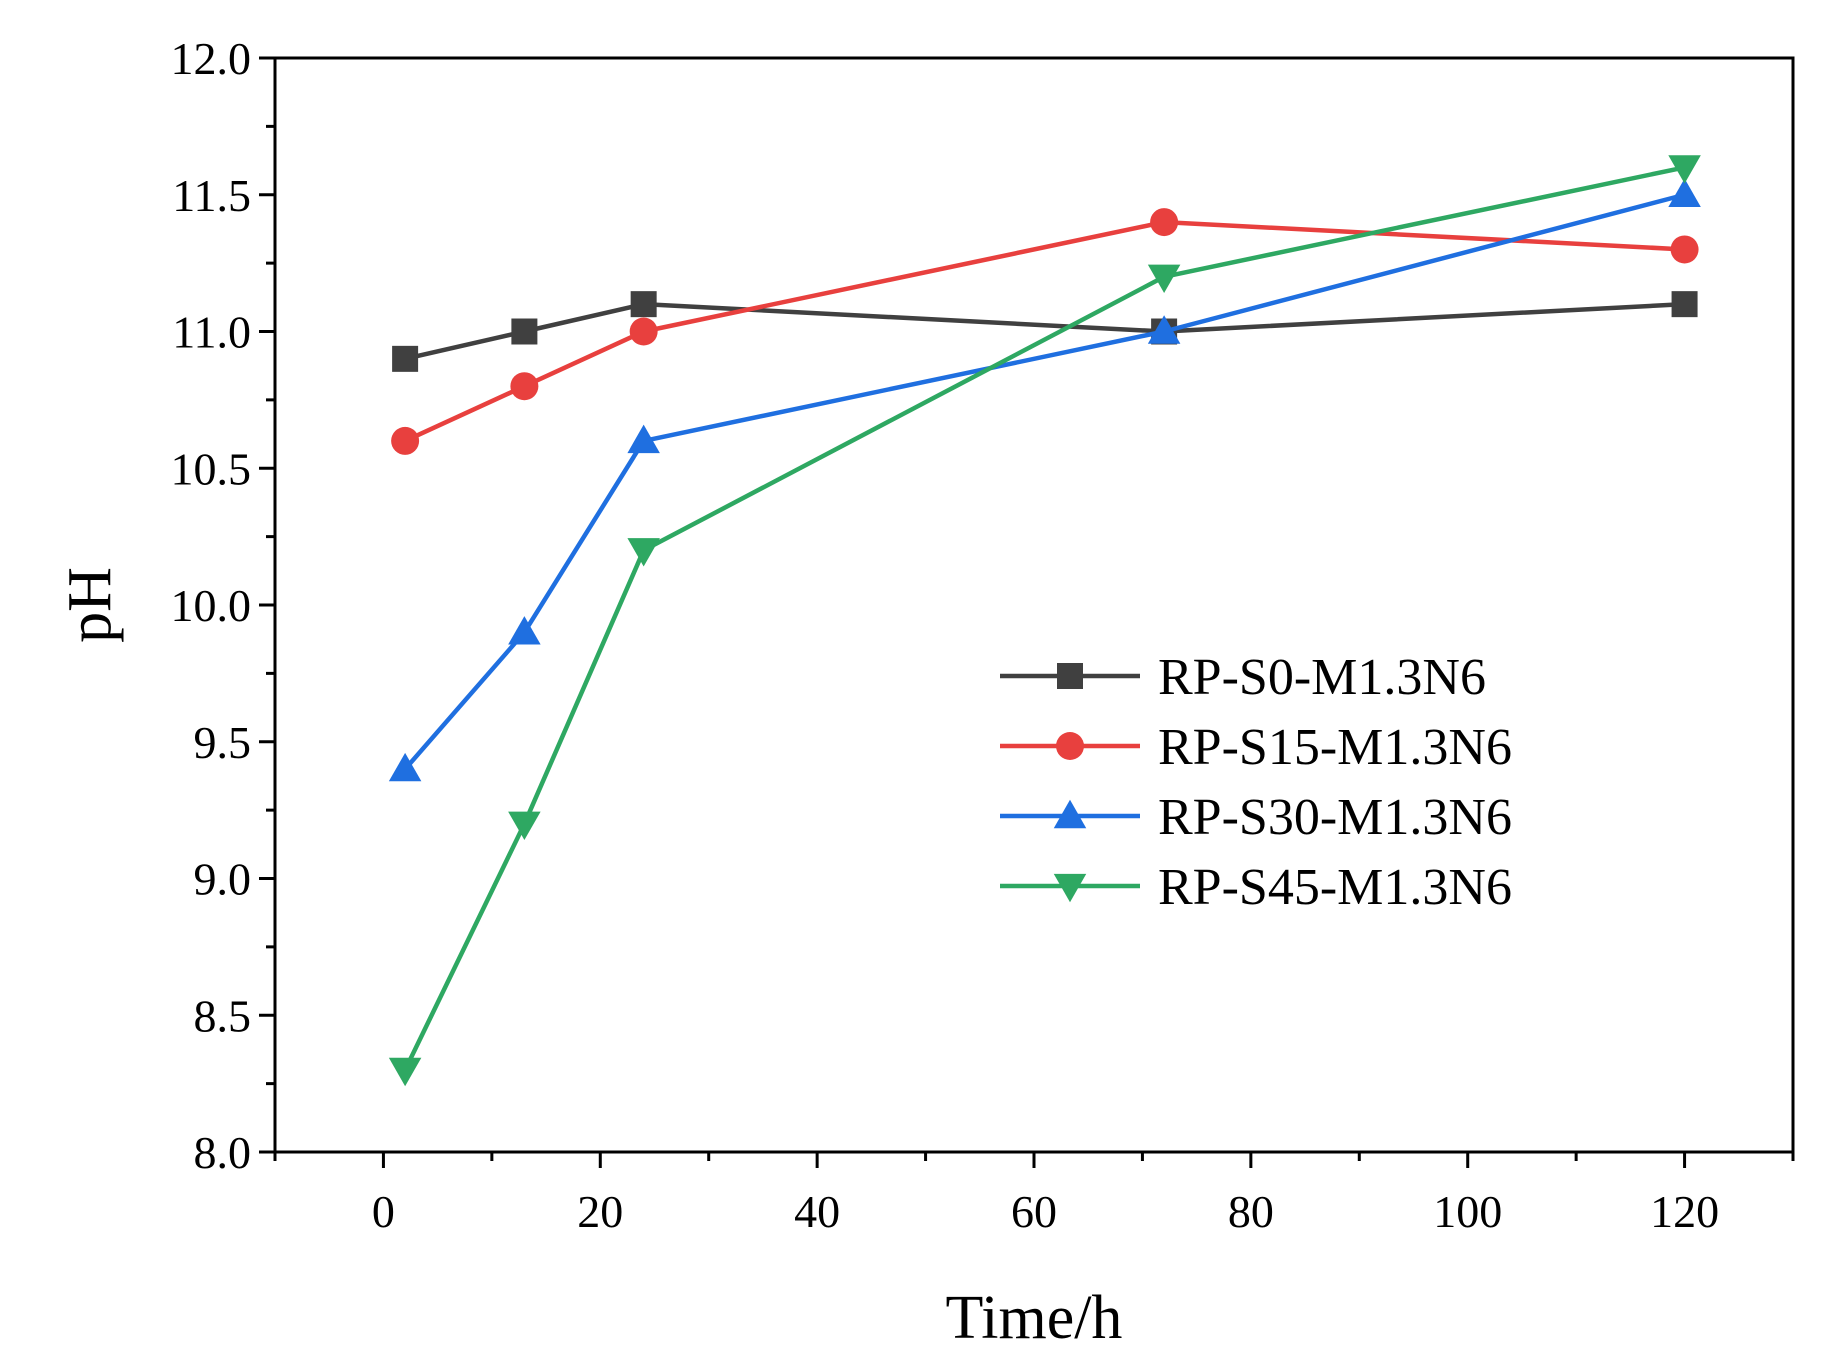 Image resolution: width=1827 pixels, height=1364 pixels. Describe the element at coordinates (223, 742) in the screenshot. I see `y-tick-label: 9.5` at that location.